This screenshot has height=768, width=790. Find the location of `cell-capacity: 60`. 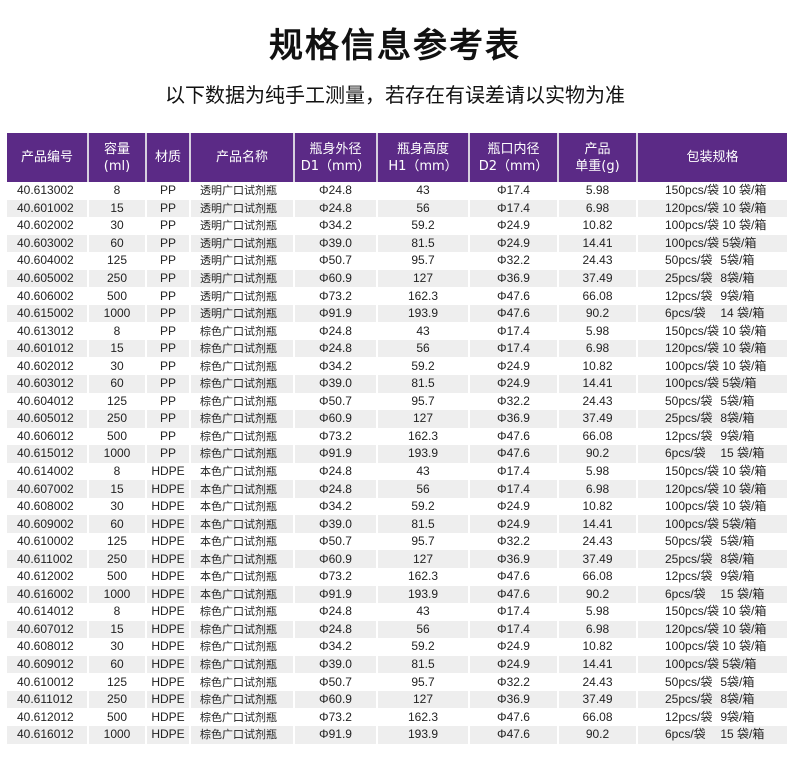

cell-capacity: 60 is located at coordinates (116, 524).